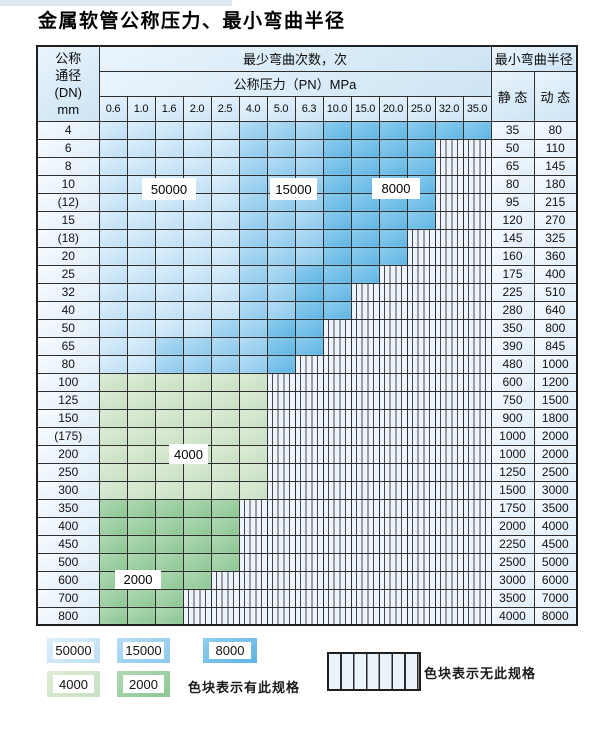  What do you see at coordinates (512, 436) in the screenshot?
I see `static-radius-cell: 1000` at bounding box center [512, 436].